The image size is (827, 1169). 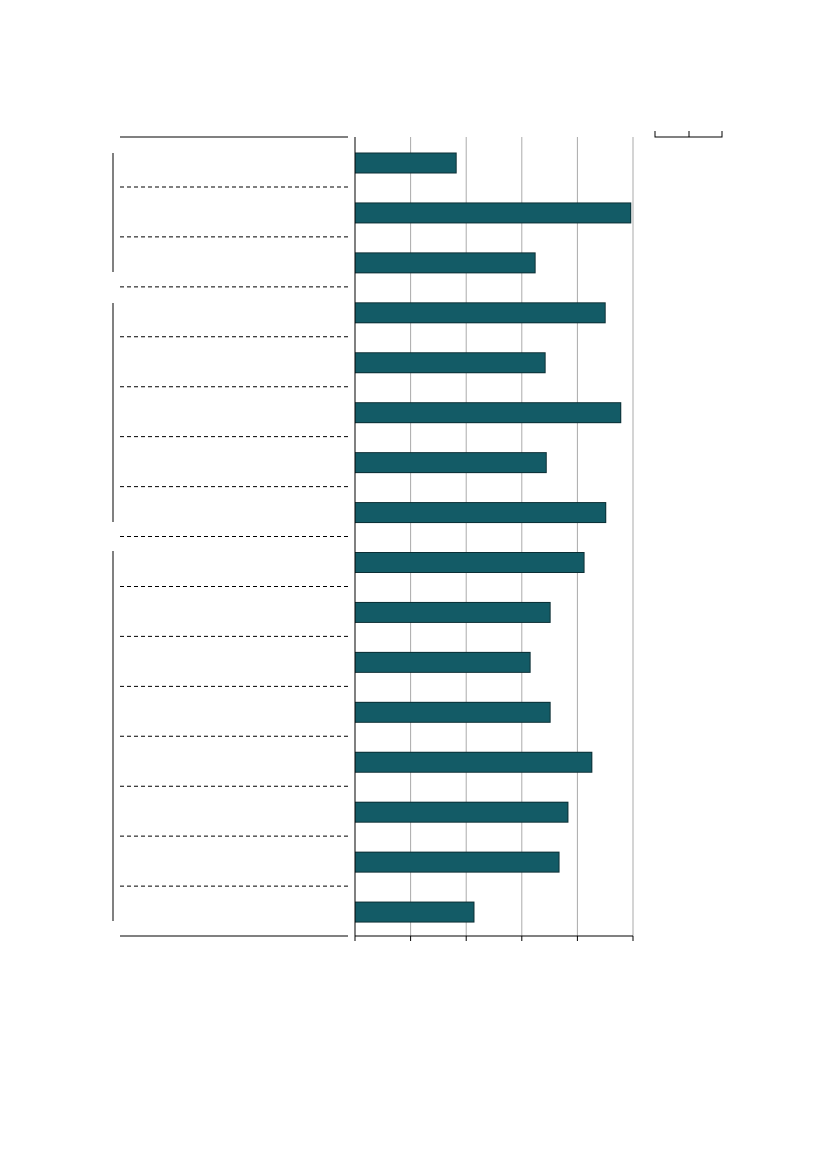 What do you see at coordinates (688, 134) in the screenshot?
I see `corner-scale` at bounding box center [688, 134].